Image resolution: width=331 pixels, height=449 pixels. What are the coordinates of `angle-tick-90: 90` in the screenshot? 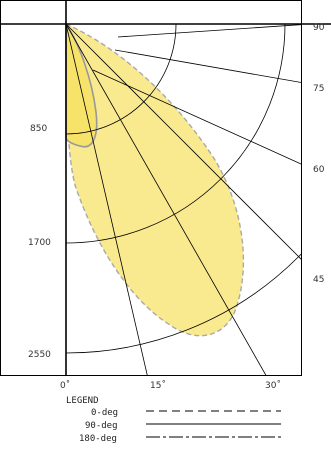 It's located at (319, 28).